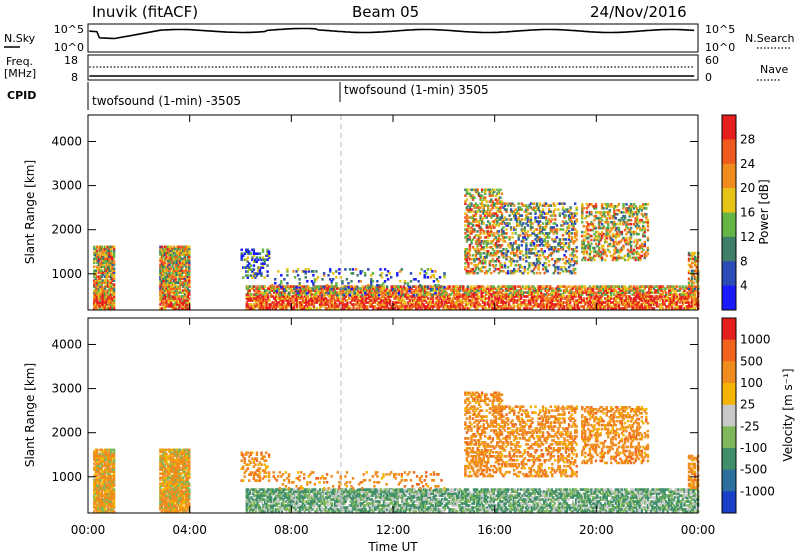 This screenshot has height=554, width=800. What do you see at coordinates (21, 95) in the screenshot?
I see `cpid-label: CPID` at bounding box center [21, 95].